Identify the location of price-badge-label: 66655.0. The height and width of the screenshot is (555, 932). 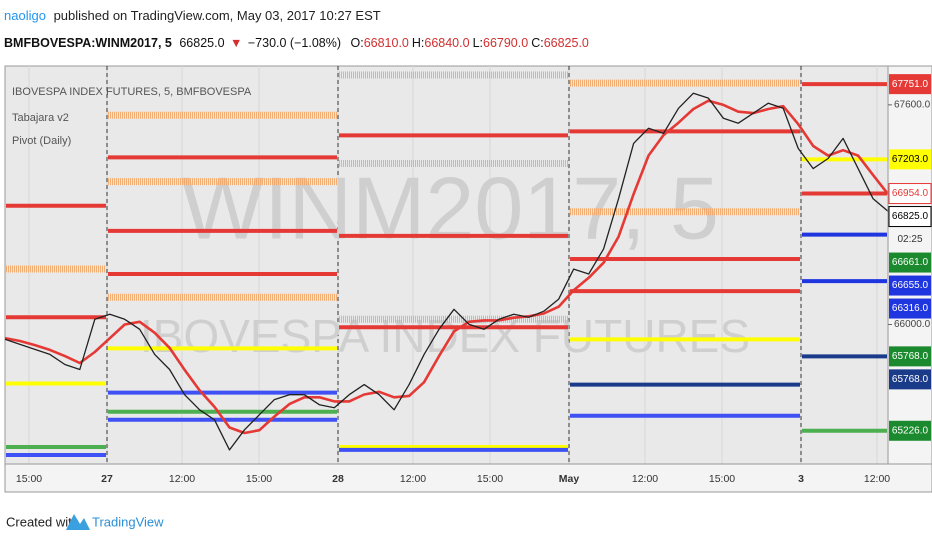
(910, 285).